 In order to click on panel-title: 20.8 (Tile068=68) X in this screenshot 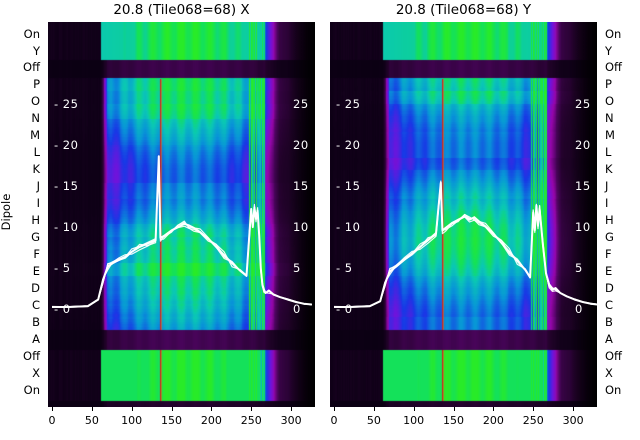, I will do `click(181, 10)`.